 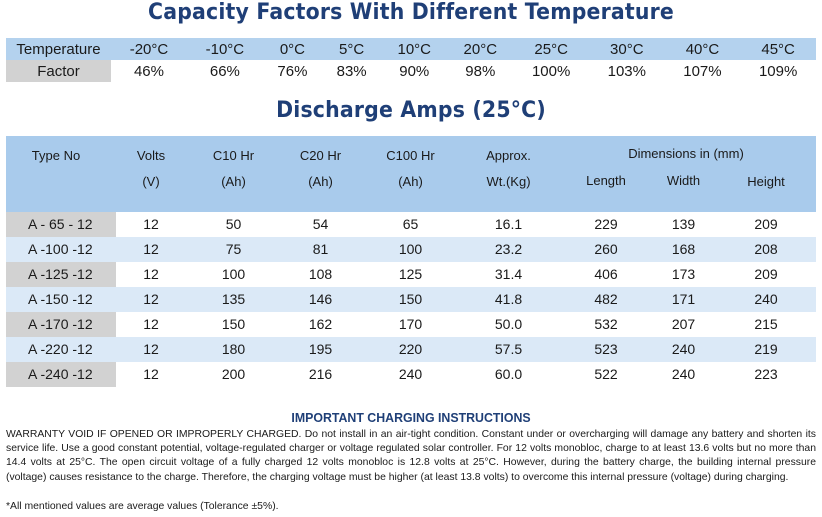 I want to click on cell-type-no: A -220 -12, so click(x=61, y=349).